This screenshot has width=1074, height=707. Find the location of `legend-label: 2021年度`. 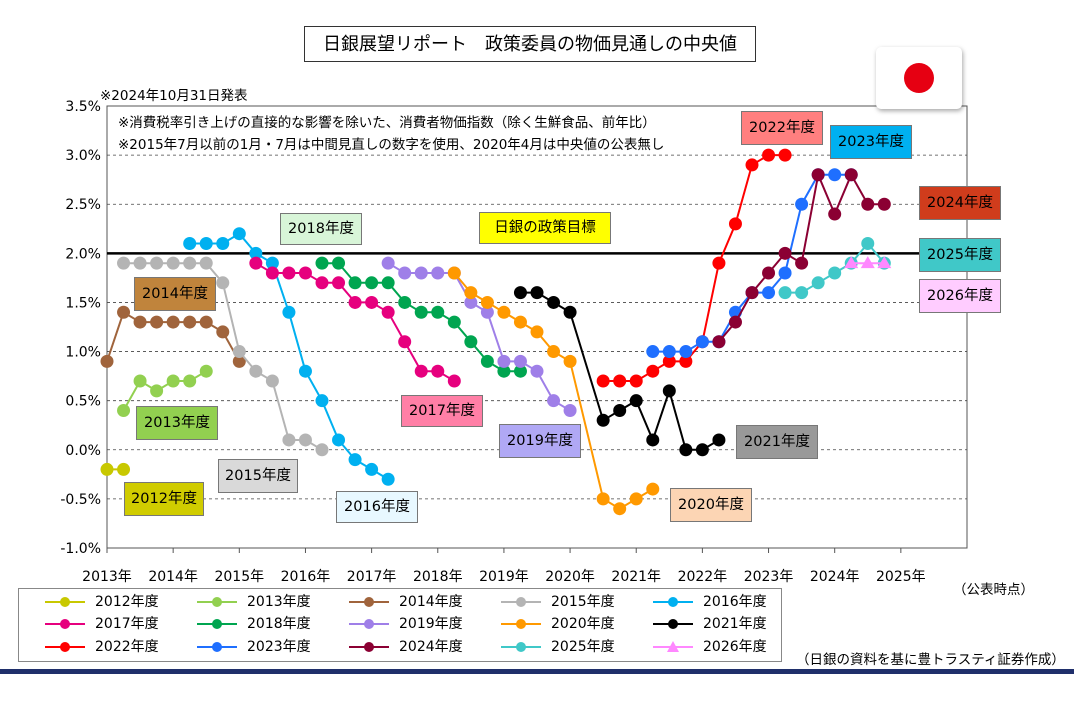

legend-label: 2021年度 is located at coordinates (735, 624).